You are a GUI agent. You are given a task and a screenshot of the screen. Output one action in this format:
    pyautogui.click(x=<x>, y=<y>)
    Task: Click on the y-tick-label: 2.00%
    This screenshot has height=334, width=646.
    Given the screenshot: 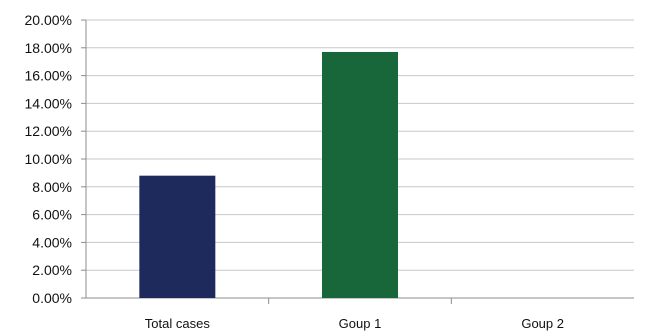 What is the action you would take?
    pyautogui.click(x=52, y=270)
    